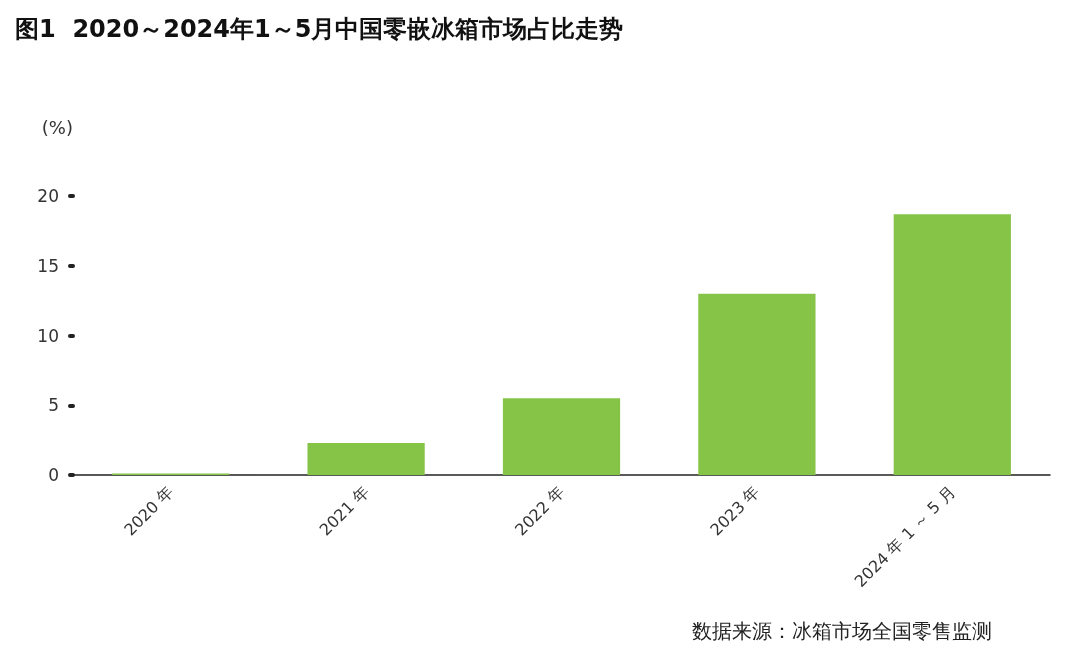 The image size is (1080, 657). What do you see at coordinates (53, 475) in the screenshot?
I see `y-tick-label: 0` at bounding box center [53, 475].